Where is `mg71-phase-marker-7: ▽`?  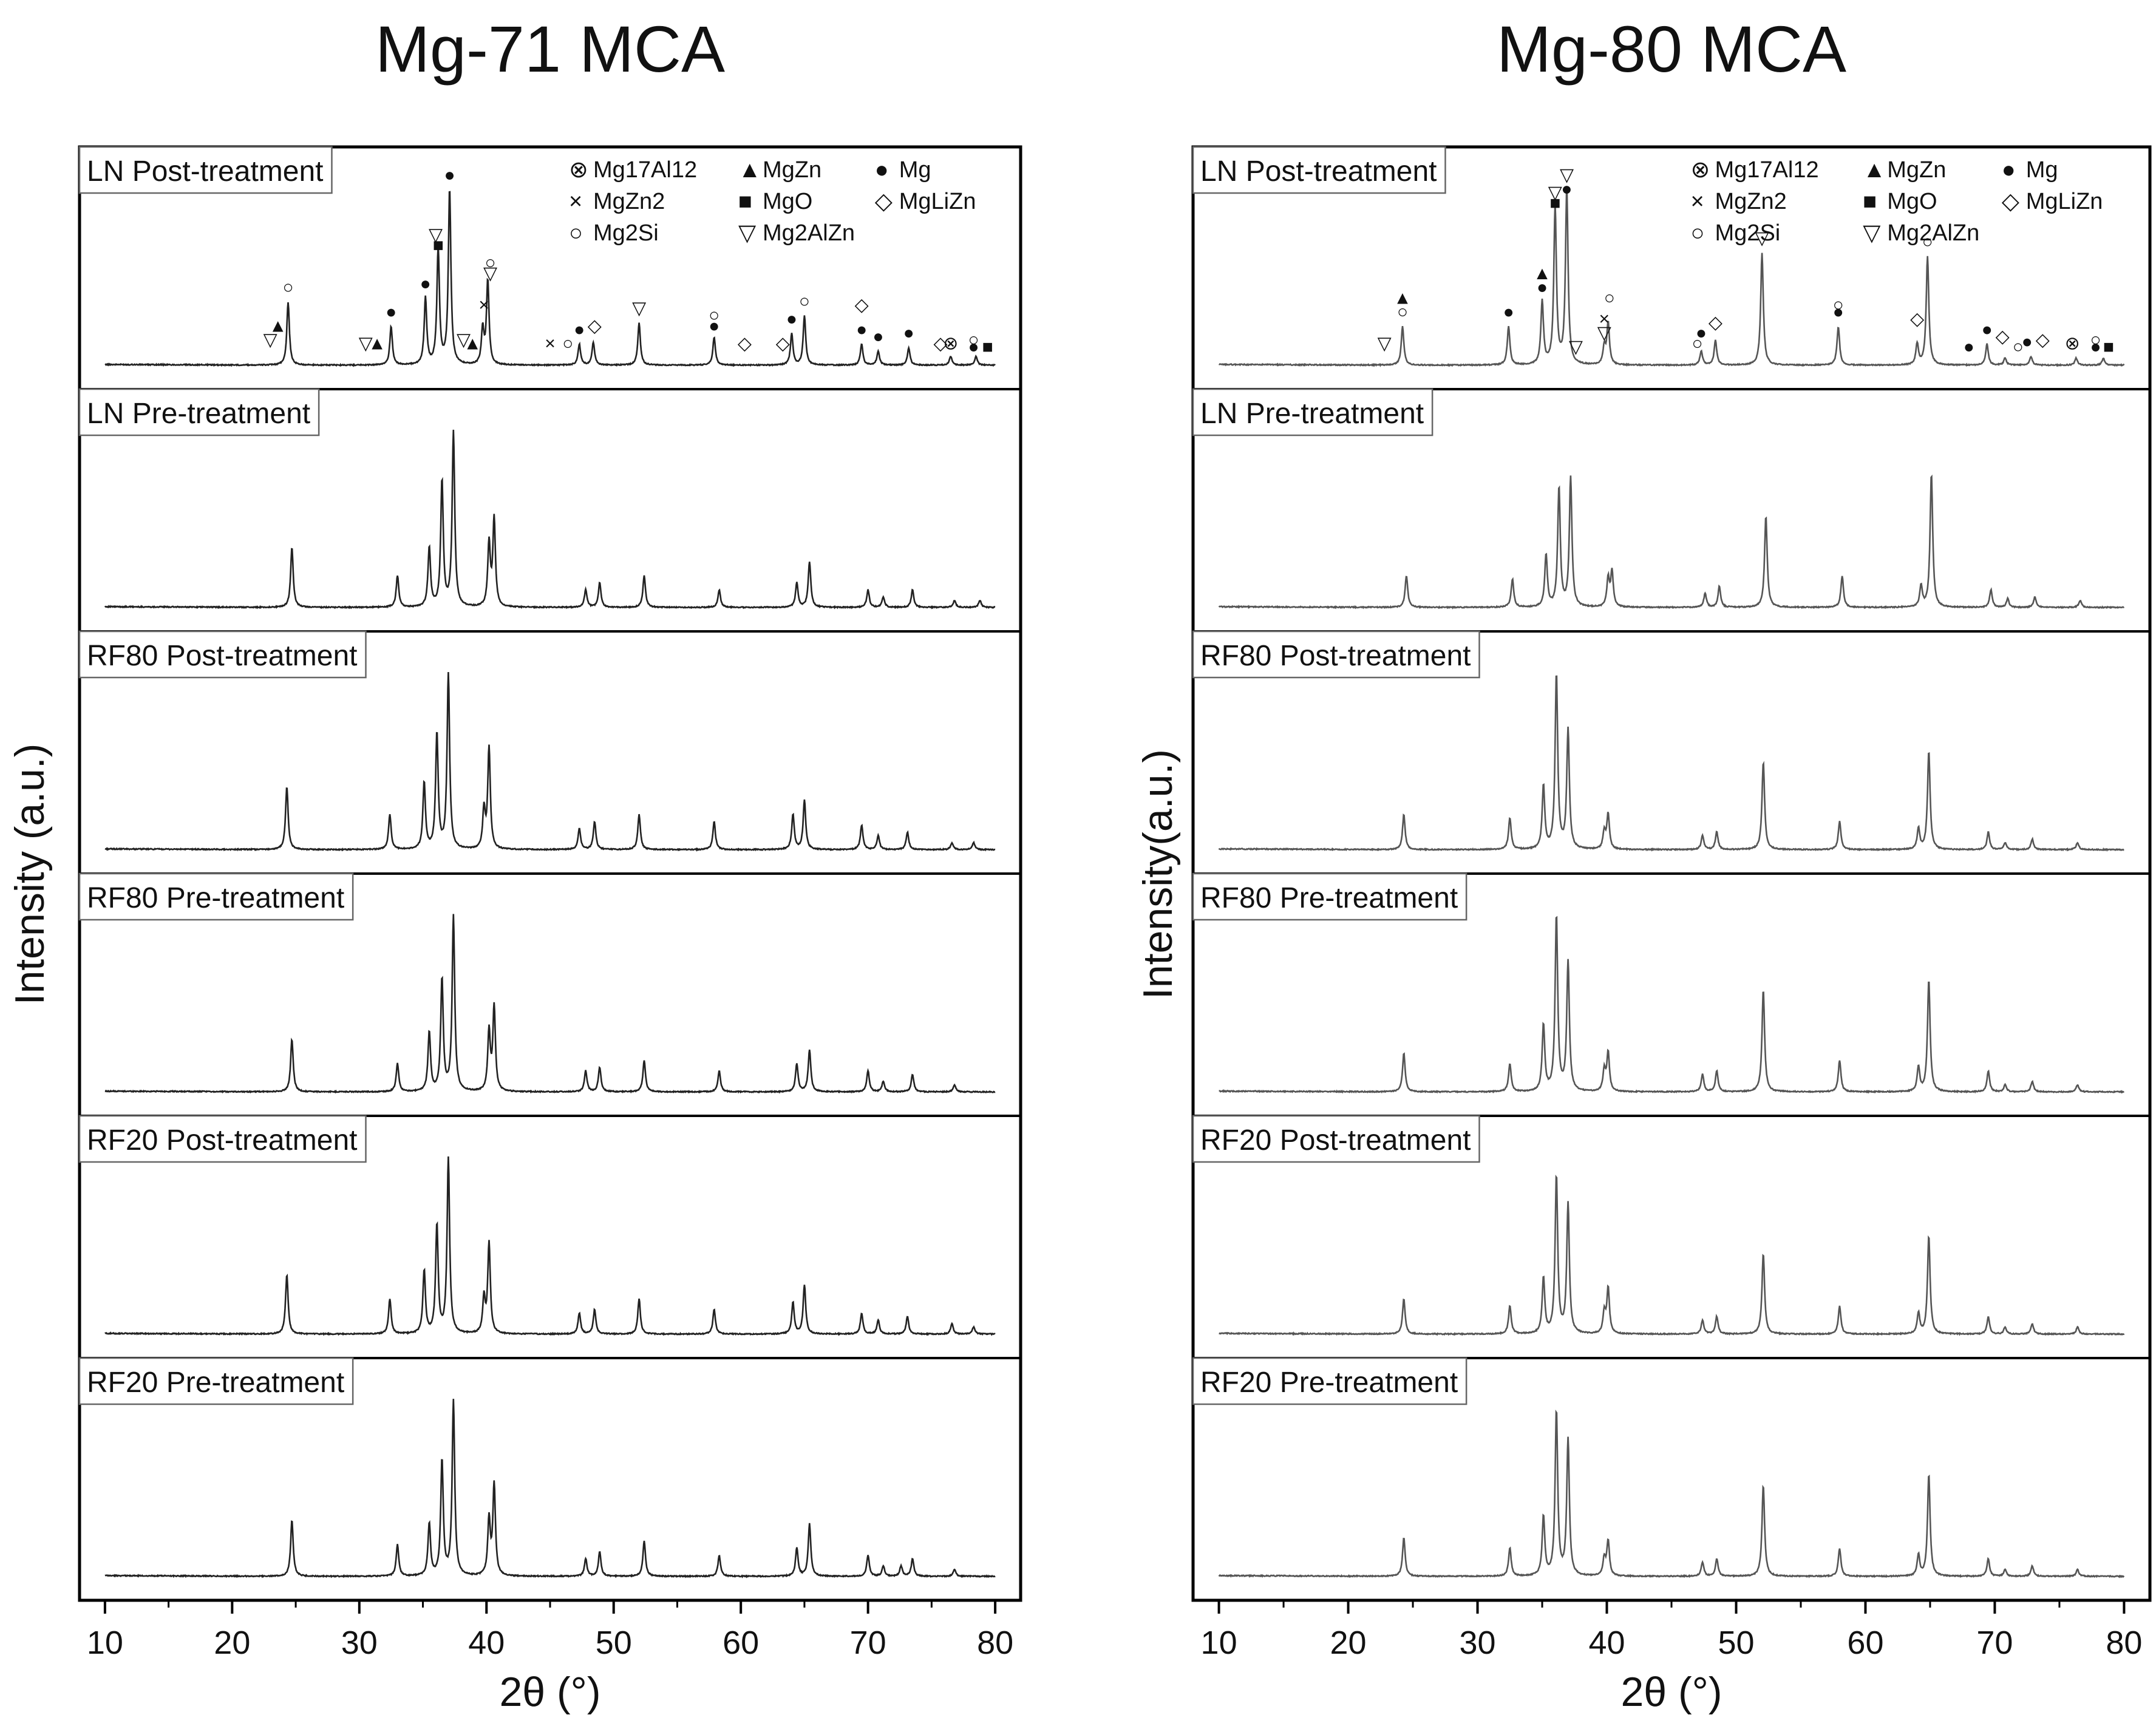 mg71-phase-marker-7: ▽ is located at coordinates (436, 235).